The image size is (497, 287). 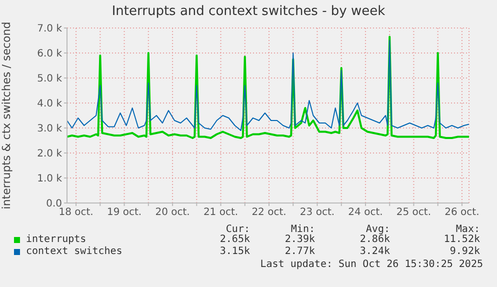 What do you see at coordinates (49, 129) in the screenshot?
I see `y-tick-label: 3.0 k` at bounding box center [49, 129].